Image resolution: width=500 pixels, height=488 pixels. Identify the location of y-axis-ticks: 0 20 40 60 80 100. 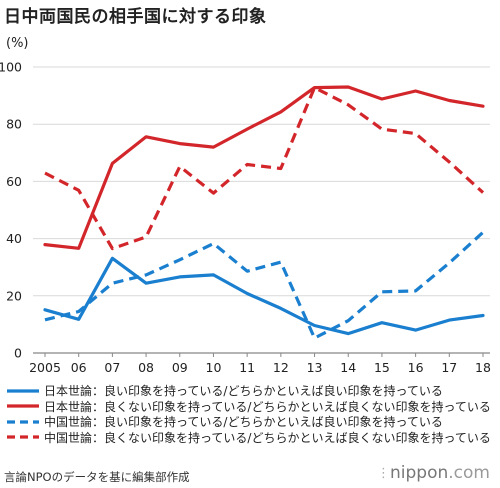
(11, 210).